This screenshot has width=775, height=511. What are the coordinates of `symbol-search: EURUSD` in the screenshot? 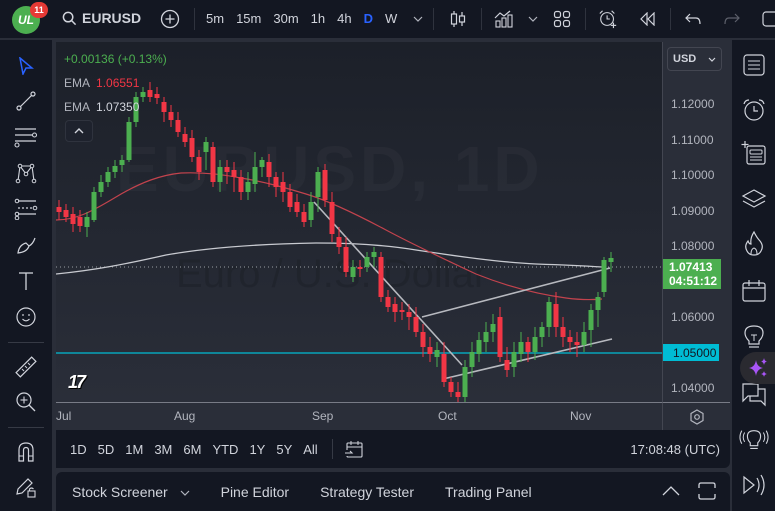 It's located at (101, 18).